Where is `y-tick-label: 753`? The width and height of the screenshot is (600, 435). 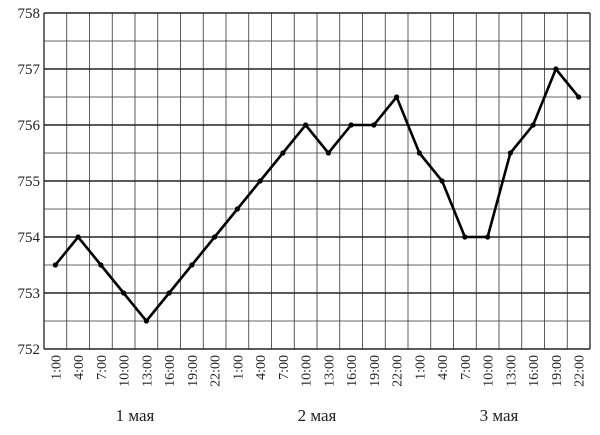
y-tick-label: 753 is located at coordinates (29, 294).